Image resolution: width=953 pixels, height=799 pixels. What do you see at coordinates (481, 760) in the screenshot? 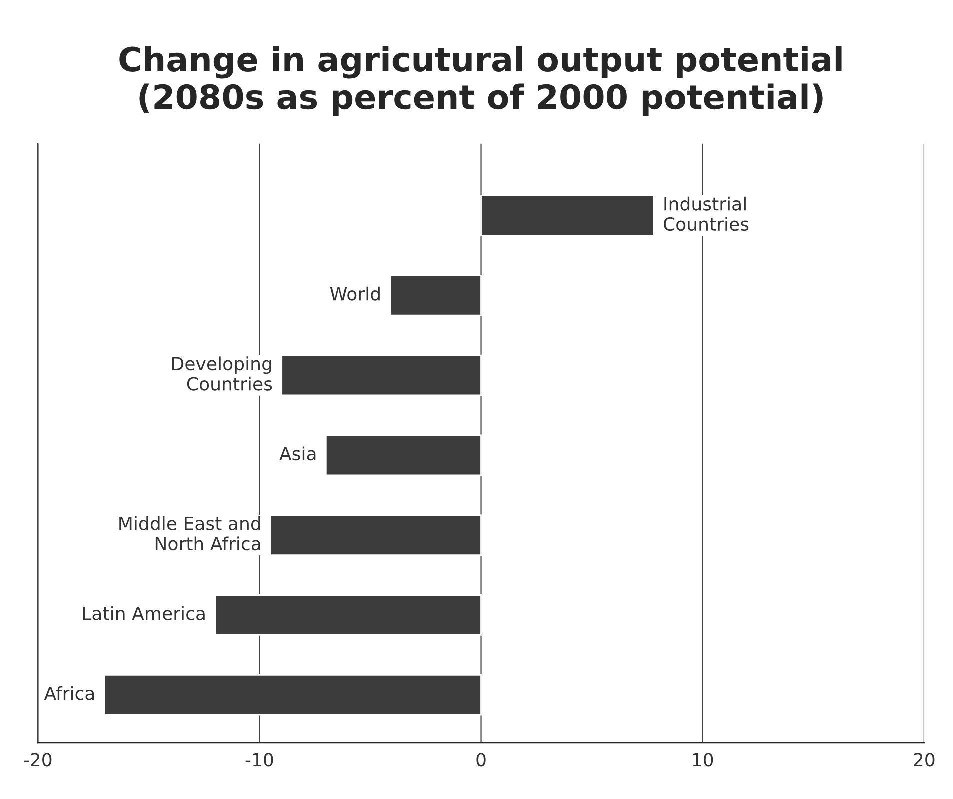
I see `x-tick-label: 0` at bounding box center [481, 760].